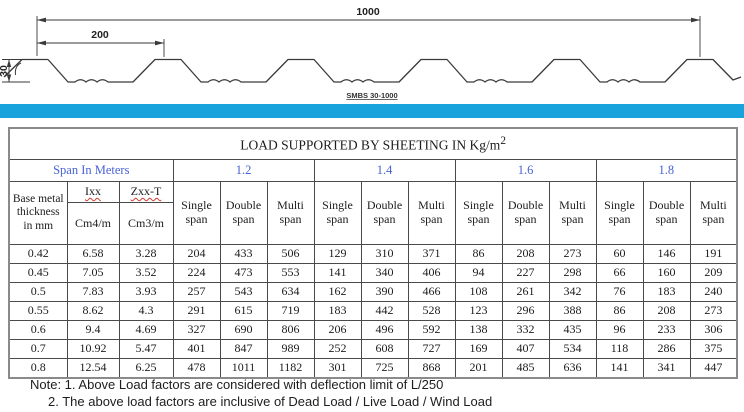 The image size is (744, 412). I want to click on table-title: LOAD SUPPORTED BY SHEETING IN Kg/m2, so click(373, 143).